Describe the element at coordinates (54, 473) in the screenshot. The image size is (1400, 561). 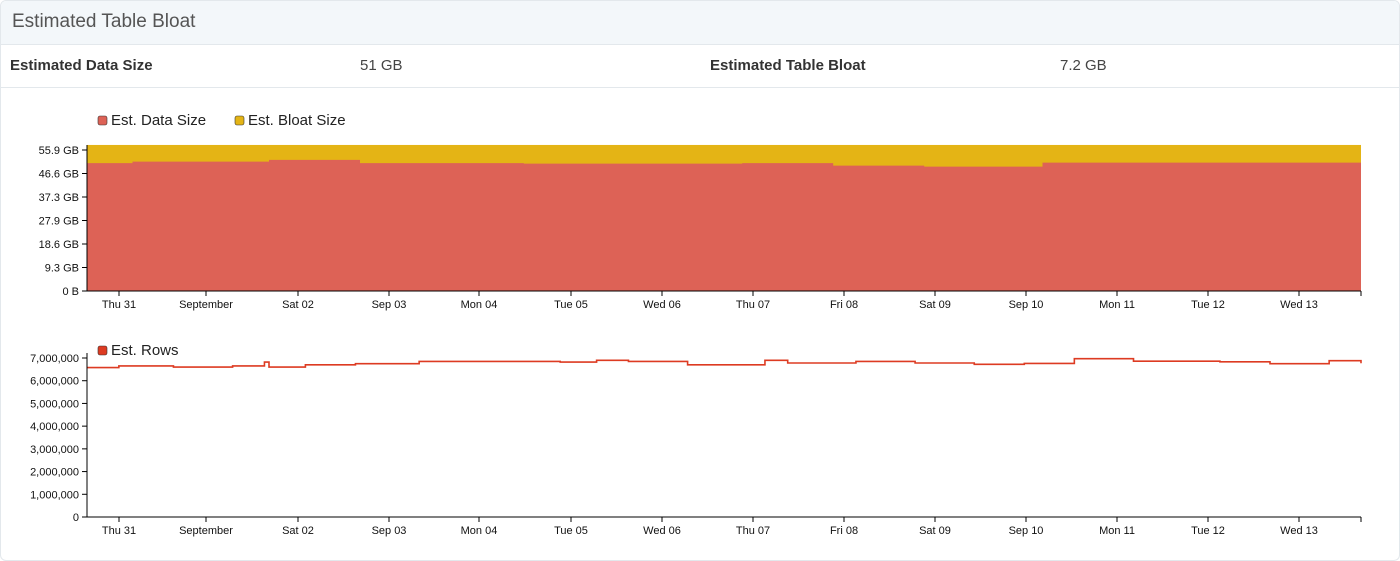
I see `y-tick-label-2-000-000: 2,000,000` at that location.